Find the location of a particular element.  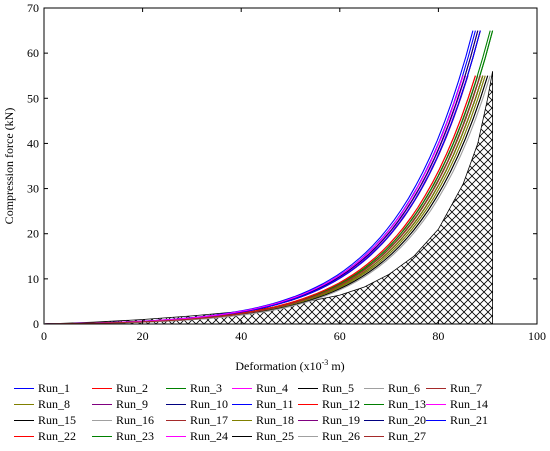

legend-item-run-10: Run_10 is located at coordinates (197, 404).